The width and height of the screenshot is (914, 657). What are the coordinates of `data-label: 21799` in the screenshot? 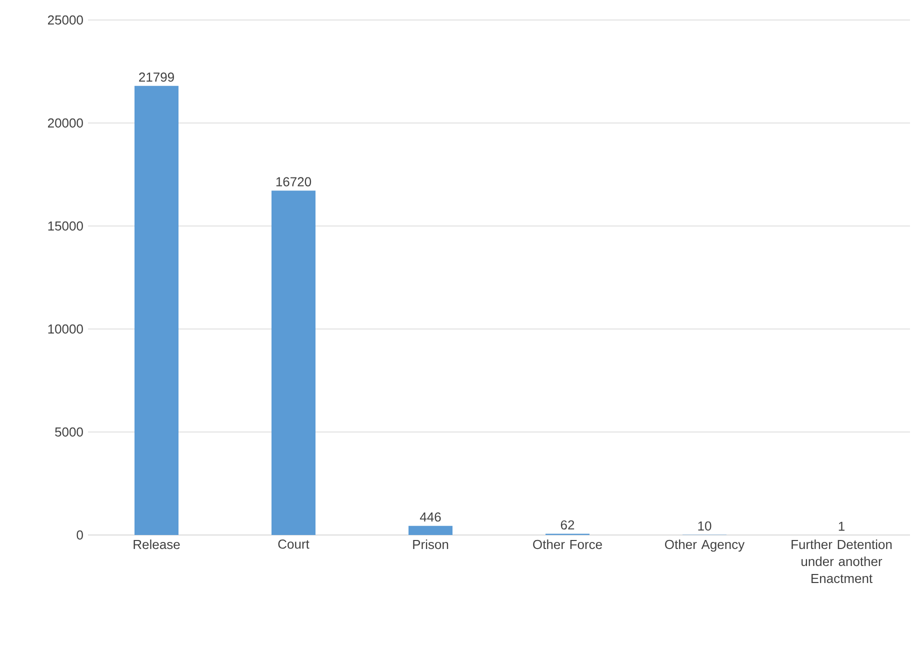 It's located at (156, 77).